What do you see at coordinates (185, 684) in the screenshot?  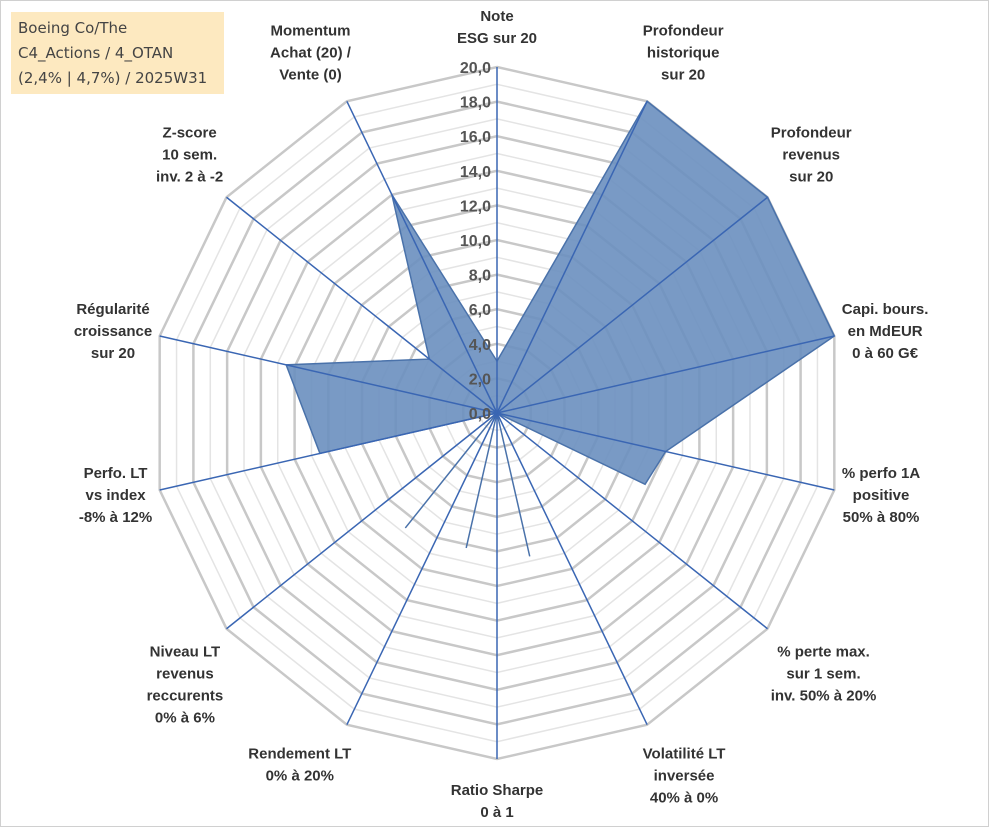 I see `axis-label: Niveau LT revenus reccurents 0% à 6%` at bounding box center [185, 684].